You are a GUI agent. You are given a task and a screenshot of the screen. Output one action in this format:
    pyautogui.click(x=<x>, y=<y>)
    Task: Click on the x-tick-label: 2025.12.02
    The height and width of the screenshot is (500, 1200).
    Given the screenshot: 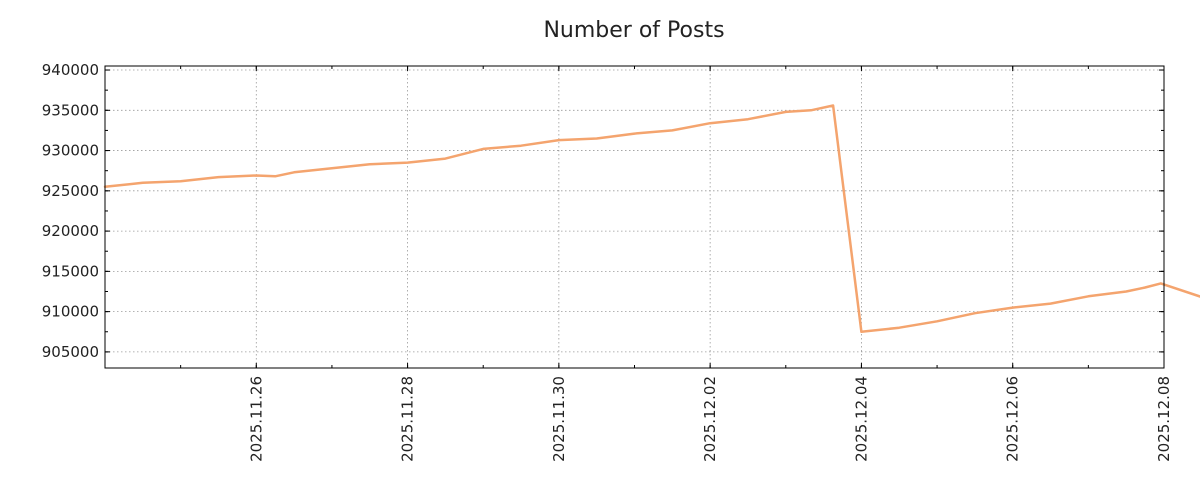 What is the action you would take?
    pyautogui.click(x=710, y=419)
    